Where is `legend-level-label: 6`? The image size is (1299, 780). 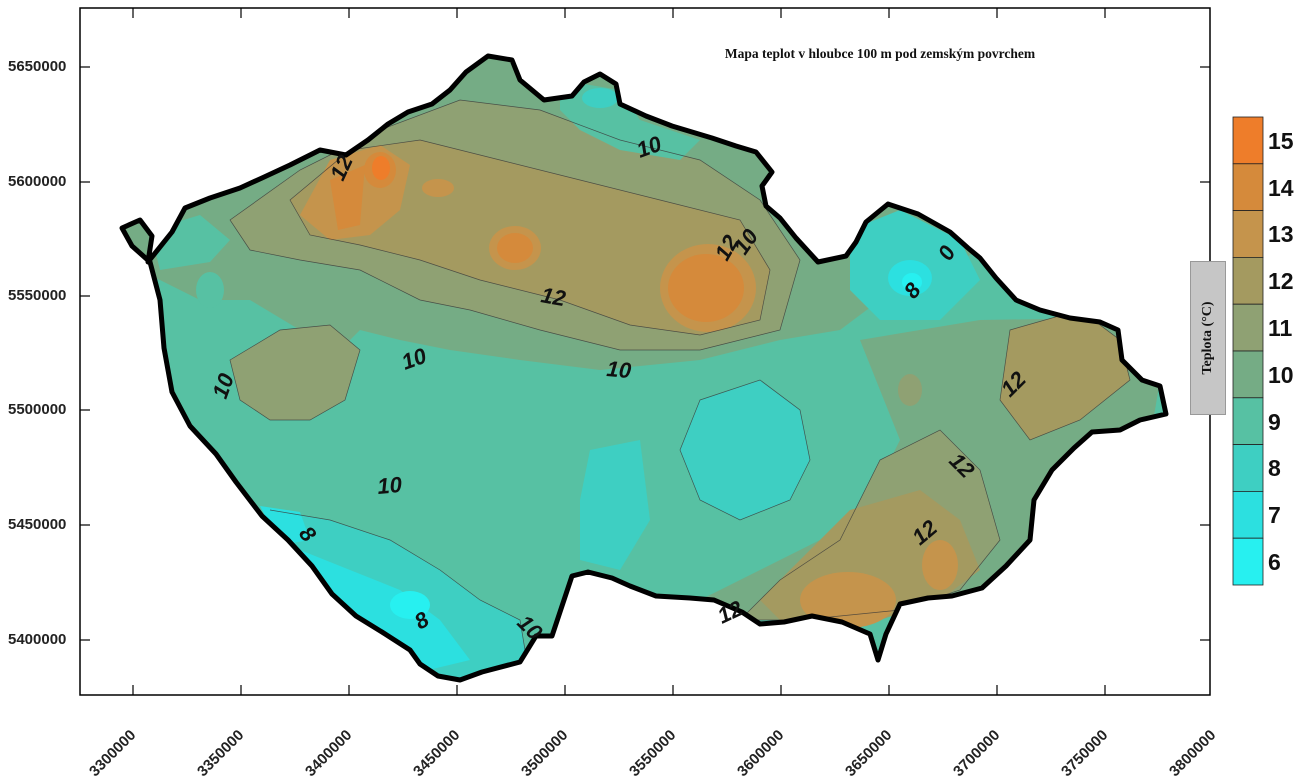
legend-level-label: 6 is located at coordinates (1274, 562).